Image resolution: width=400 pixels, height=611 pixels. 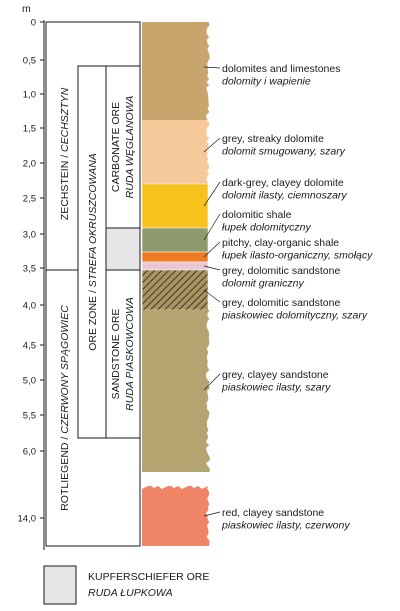 What do you see at coordinates (130, 593) in the screenshot?
I see `legend-subtitle: RUDA ŁUPKOWA` at bounding box center [130, 593].